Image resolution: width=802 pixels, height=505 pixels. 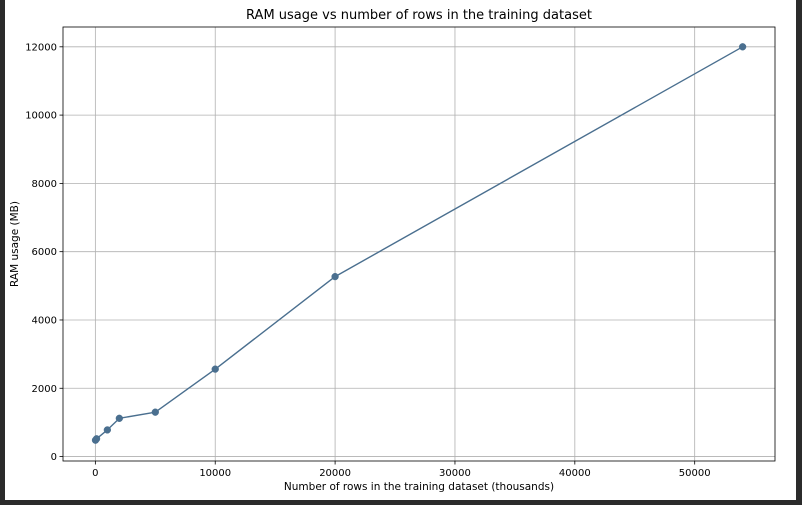 What do you see at coordinates (15, 244) in the screenshot?
I see `y-axis-label: RAM usage (MB)` at bounding box center [15, 244].